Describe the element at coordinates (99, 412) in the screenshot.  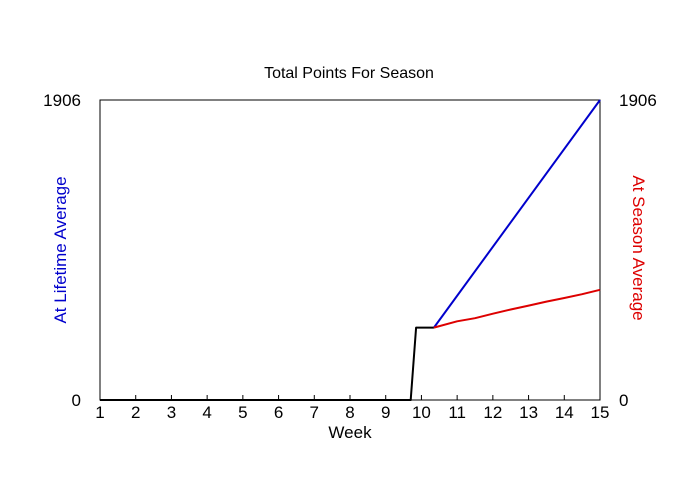
I see `x-tick-label: 1` at that location.